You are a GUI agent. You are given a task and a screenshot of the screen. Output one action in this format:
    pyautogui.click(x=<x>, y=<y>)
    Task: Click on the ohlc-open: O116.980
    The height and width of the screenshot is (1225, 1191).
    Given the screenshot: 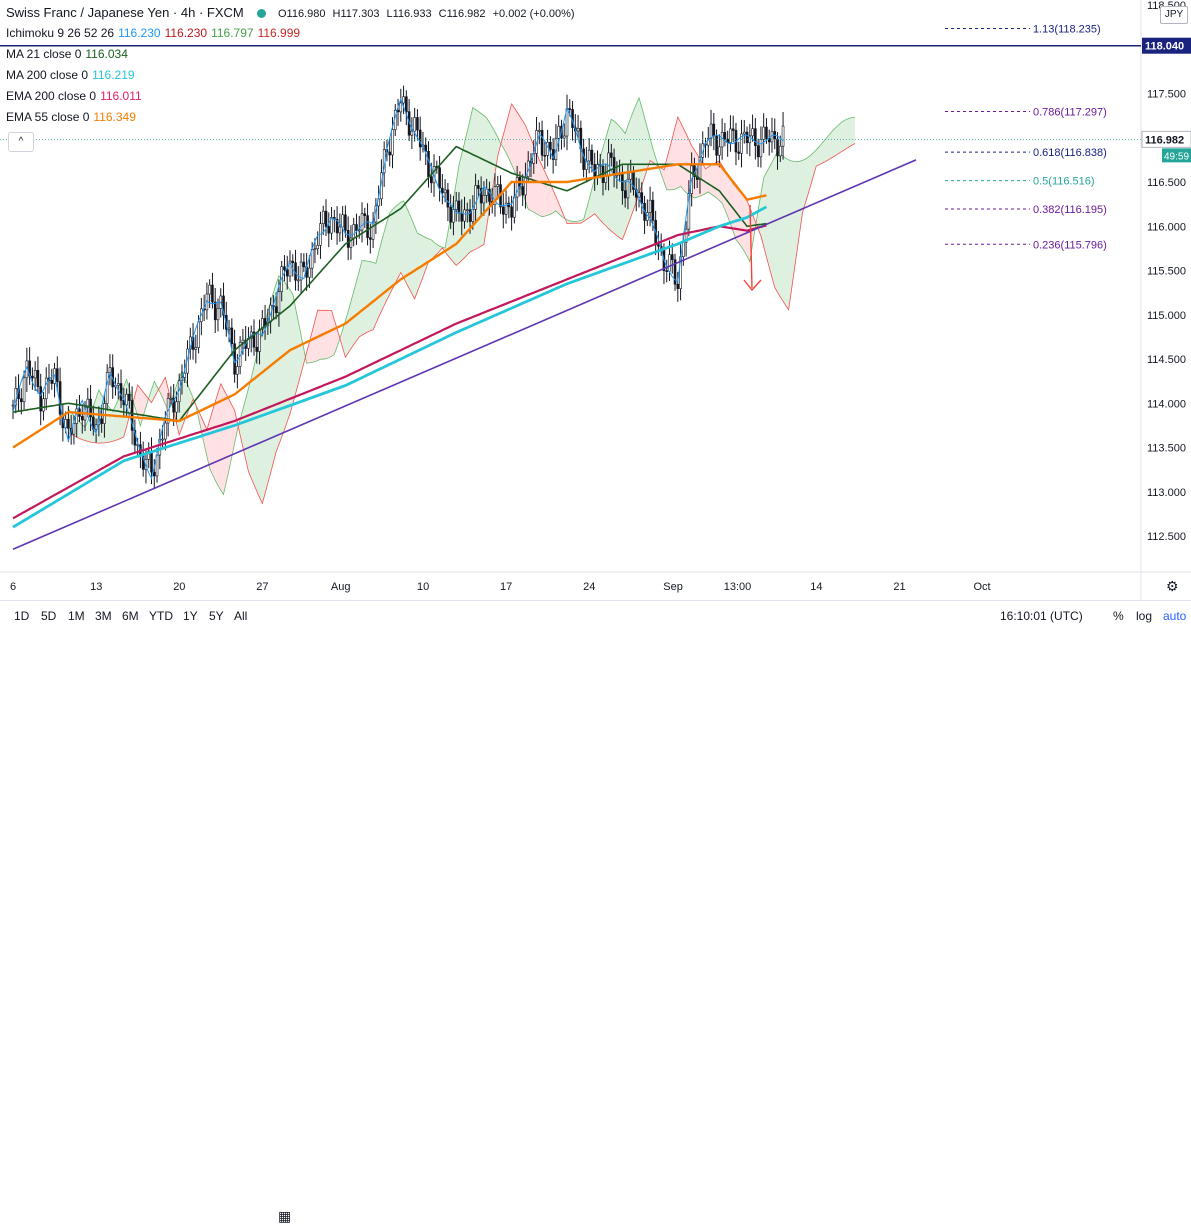 What is the action you would take?
    pyautogui.click(x=301, y=14)
    